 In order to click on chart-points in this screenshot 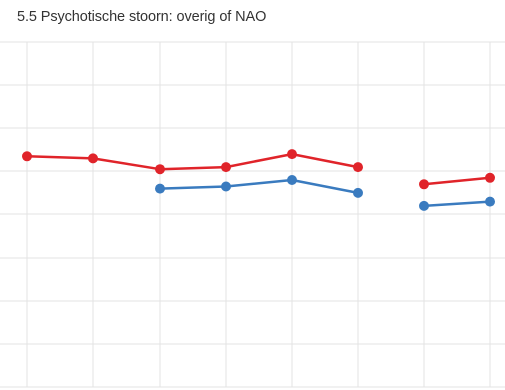, I will do `click(258, 180)`.